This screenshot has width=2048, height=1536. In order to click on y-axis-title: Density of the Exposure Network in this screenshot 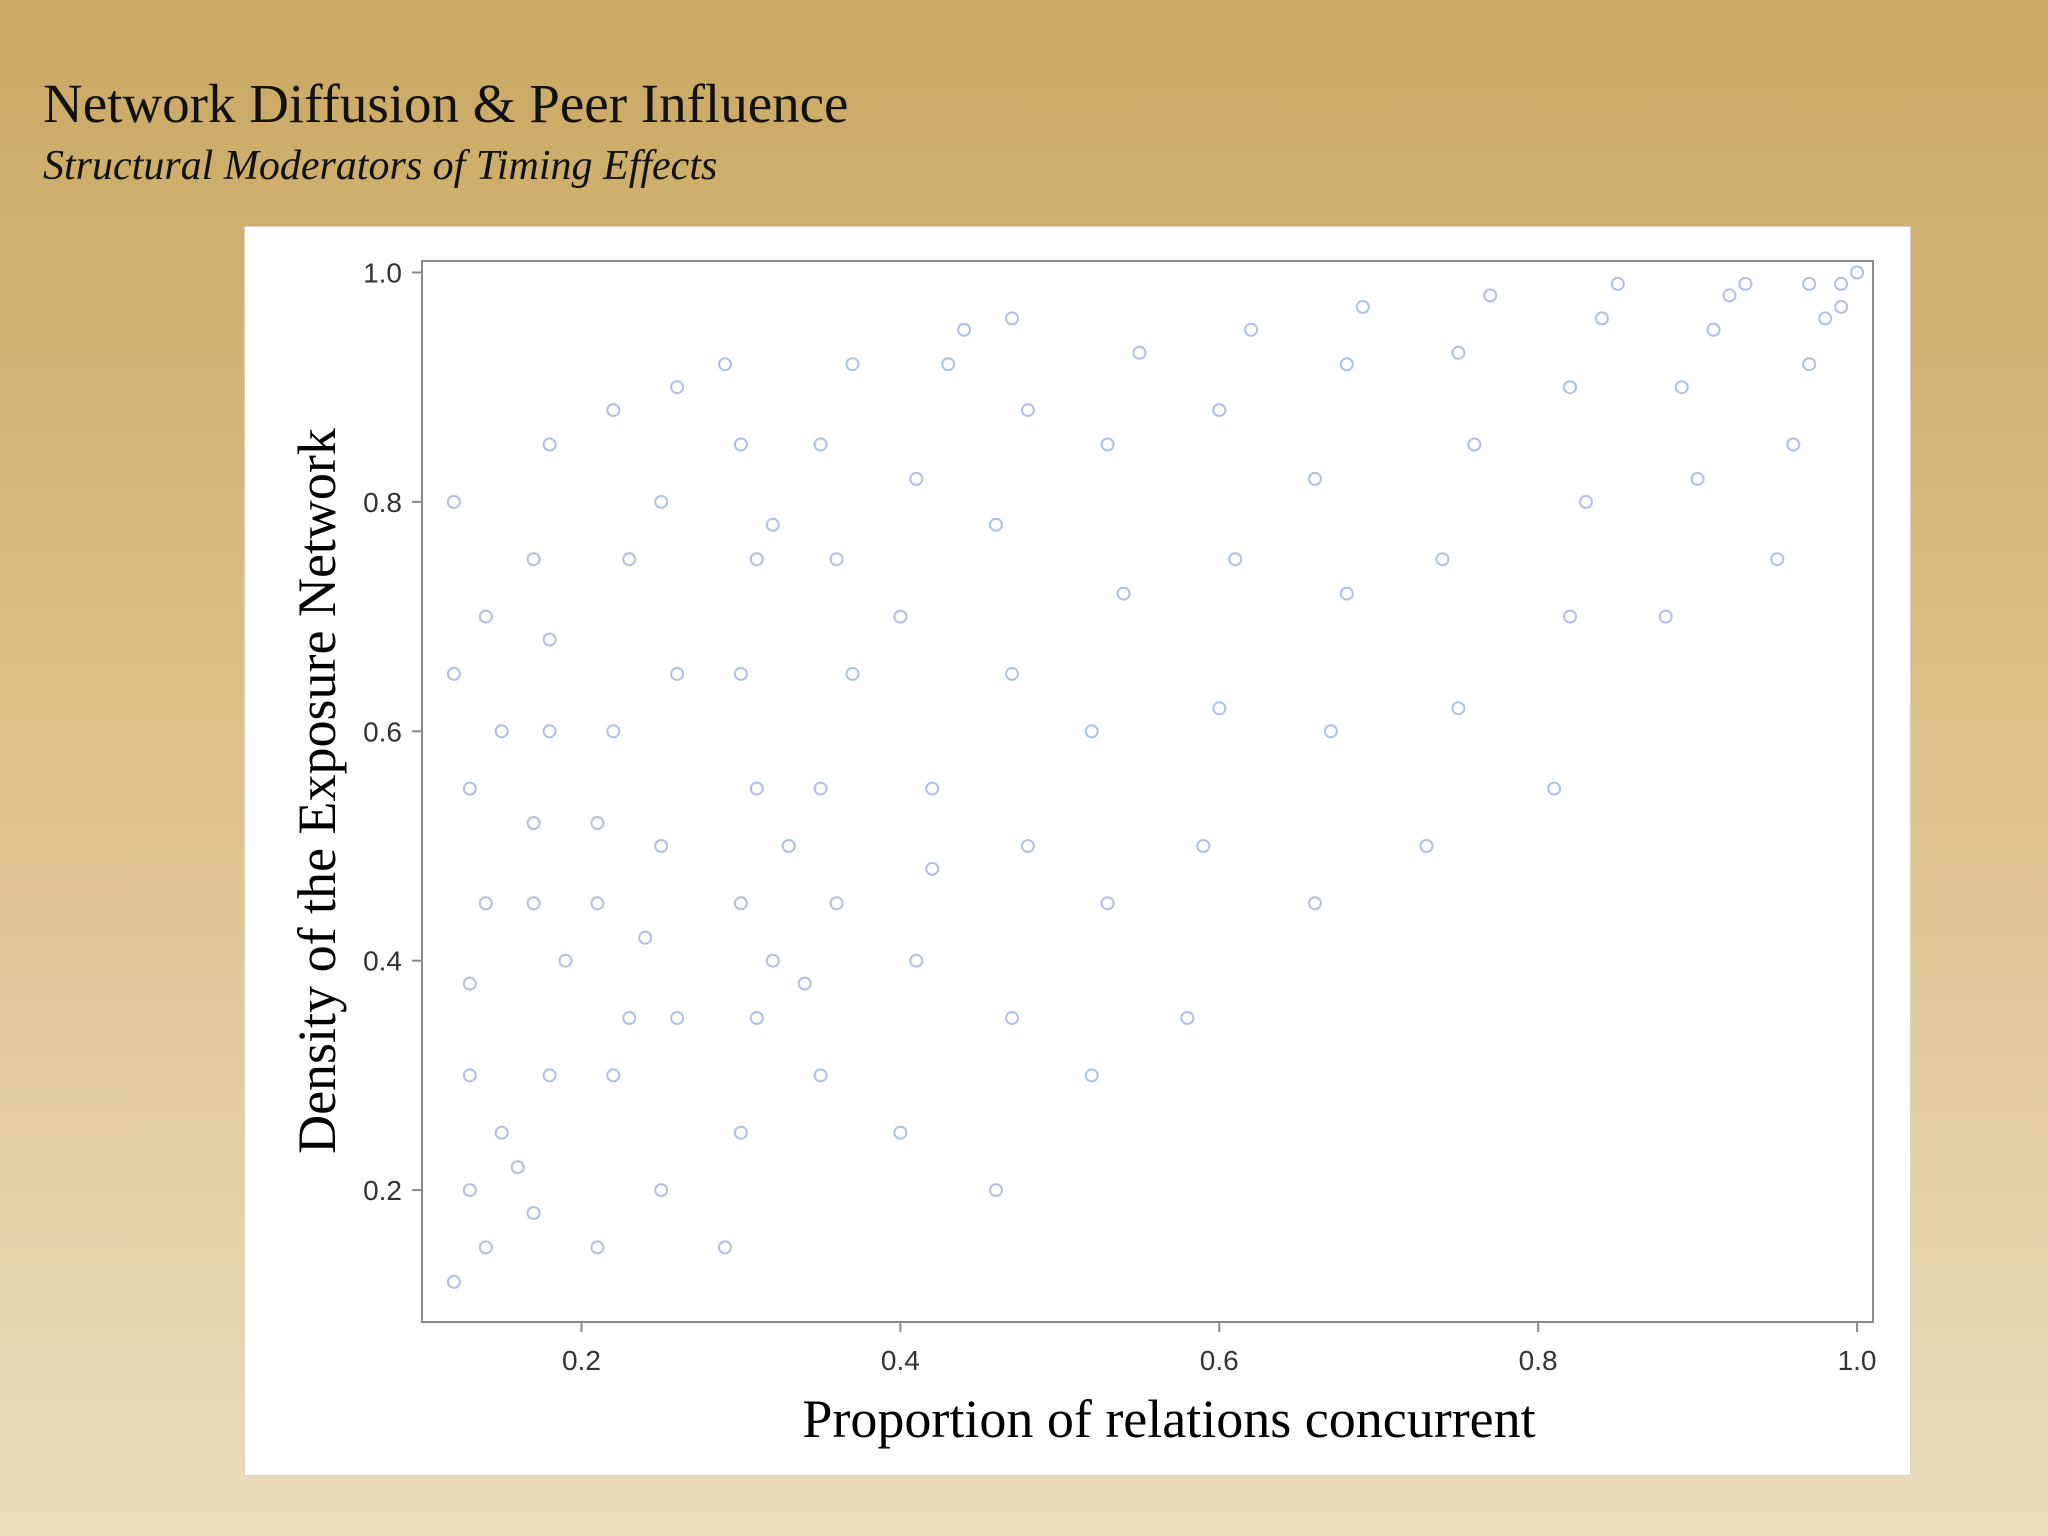, I will do `click(317, 791)`.